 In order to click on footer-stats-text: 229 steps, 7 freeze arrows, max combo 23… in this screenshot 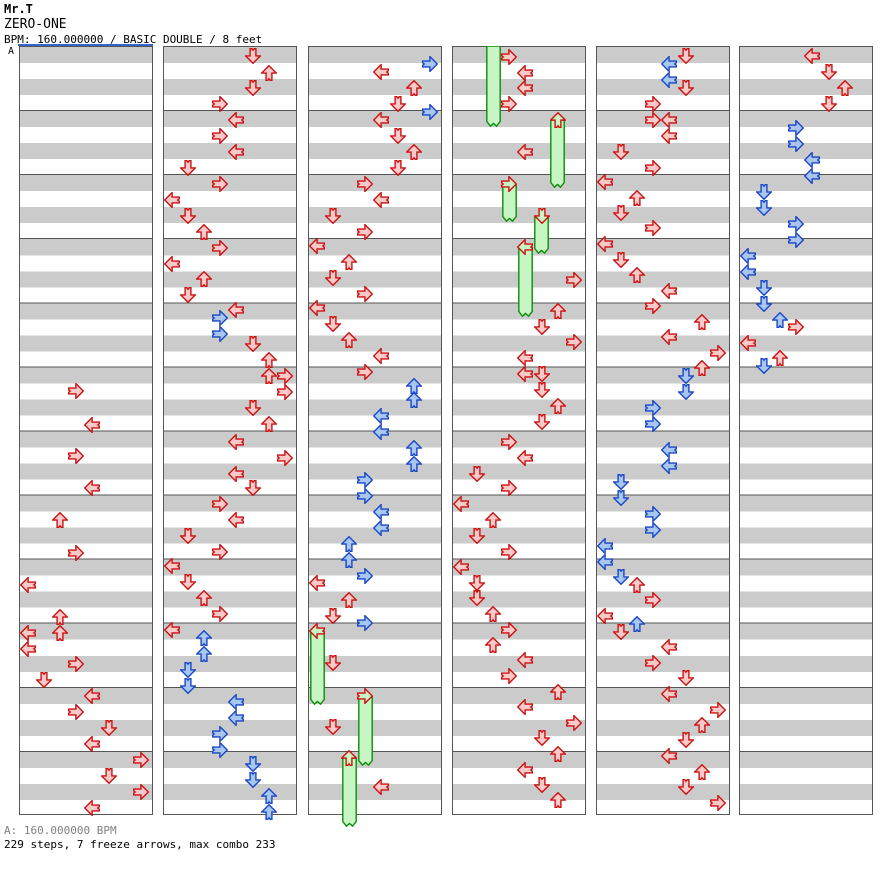, I will do `click(140, 844)`.